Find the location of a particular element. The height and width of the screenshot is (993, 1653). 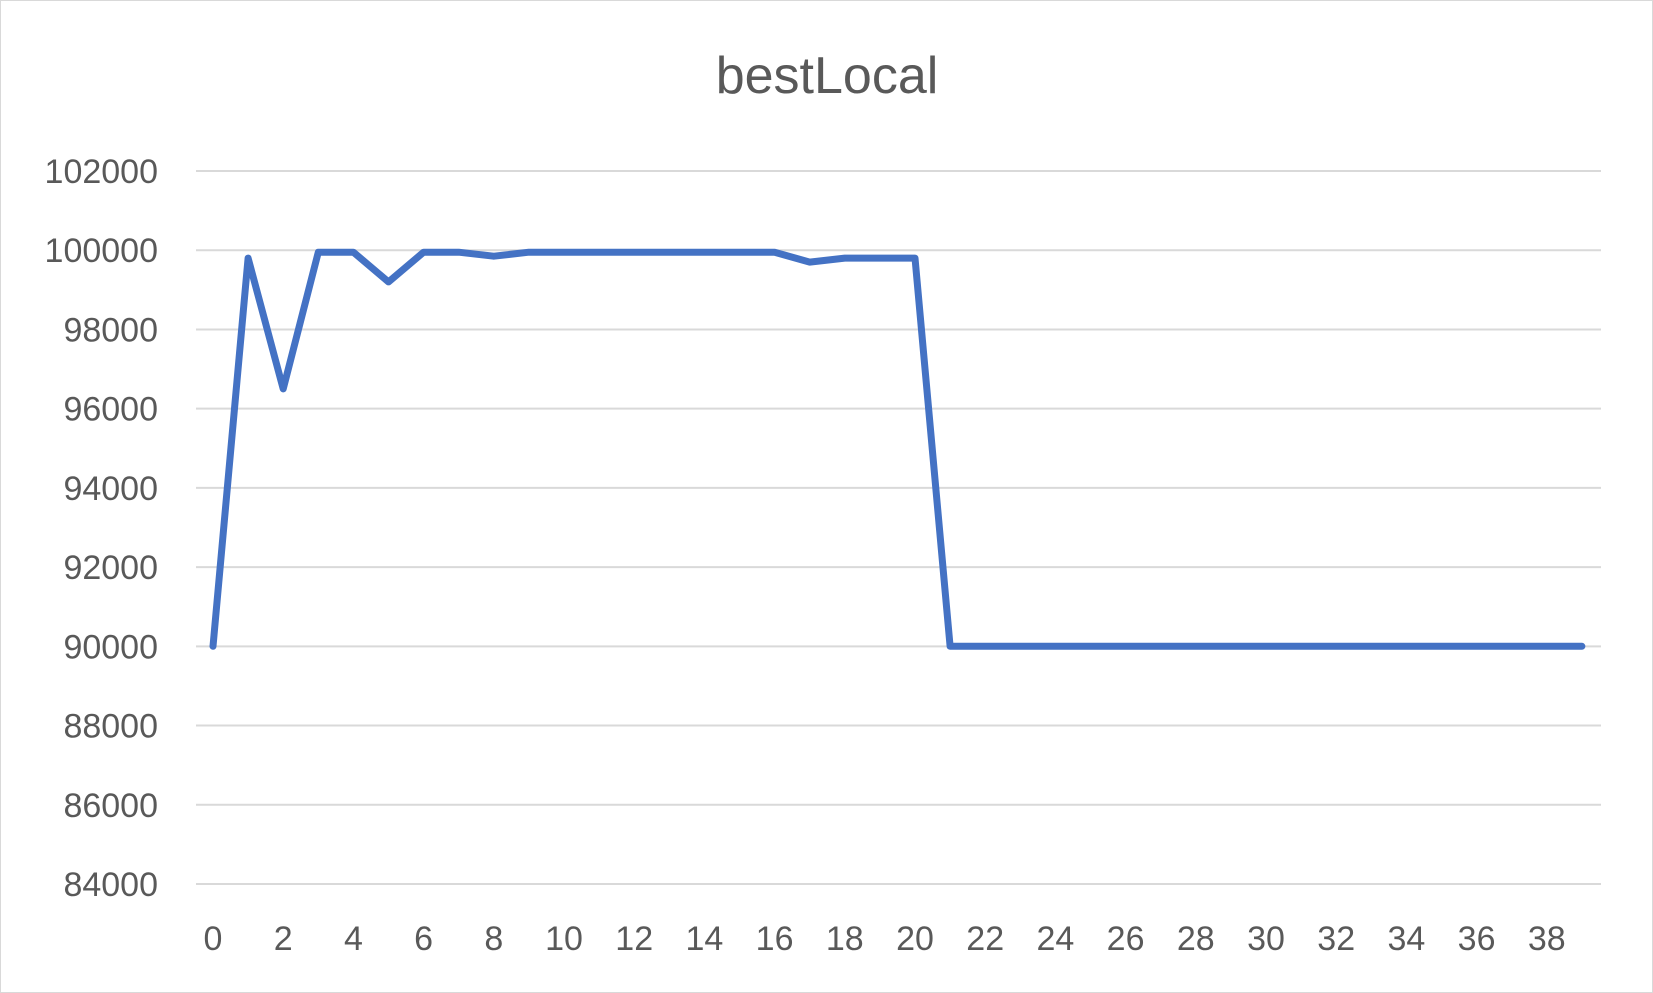

x-tick-label: 32 is located at coordinates (1336, 939).